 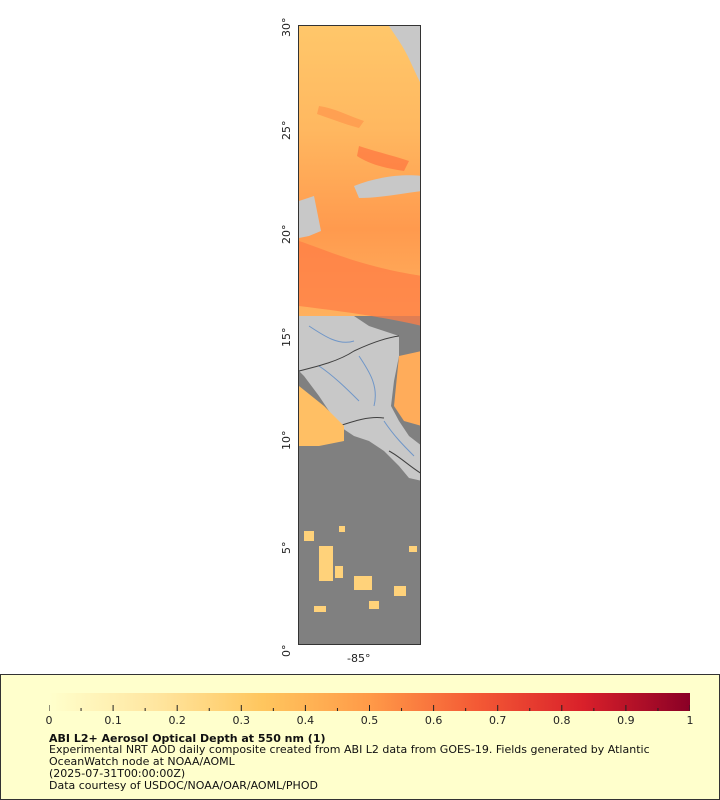 What do you see at coordinates (117, 773) in the screenshot?
I see `legend-timestamp: (2025-07-31T00:00:00Z)` at bounding box center [117, 773].